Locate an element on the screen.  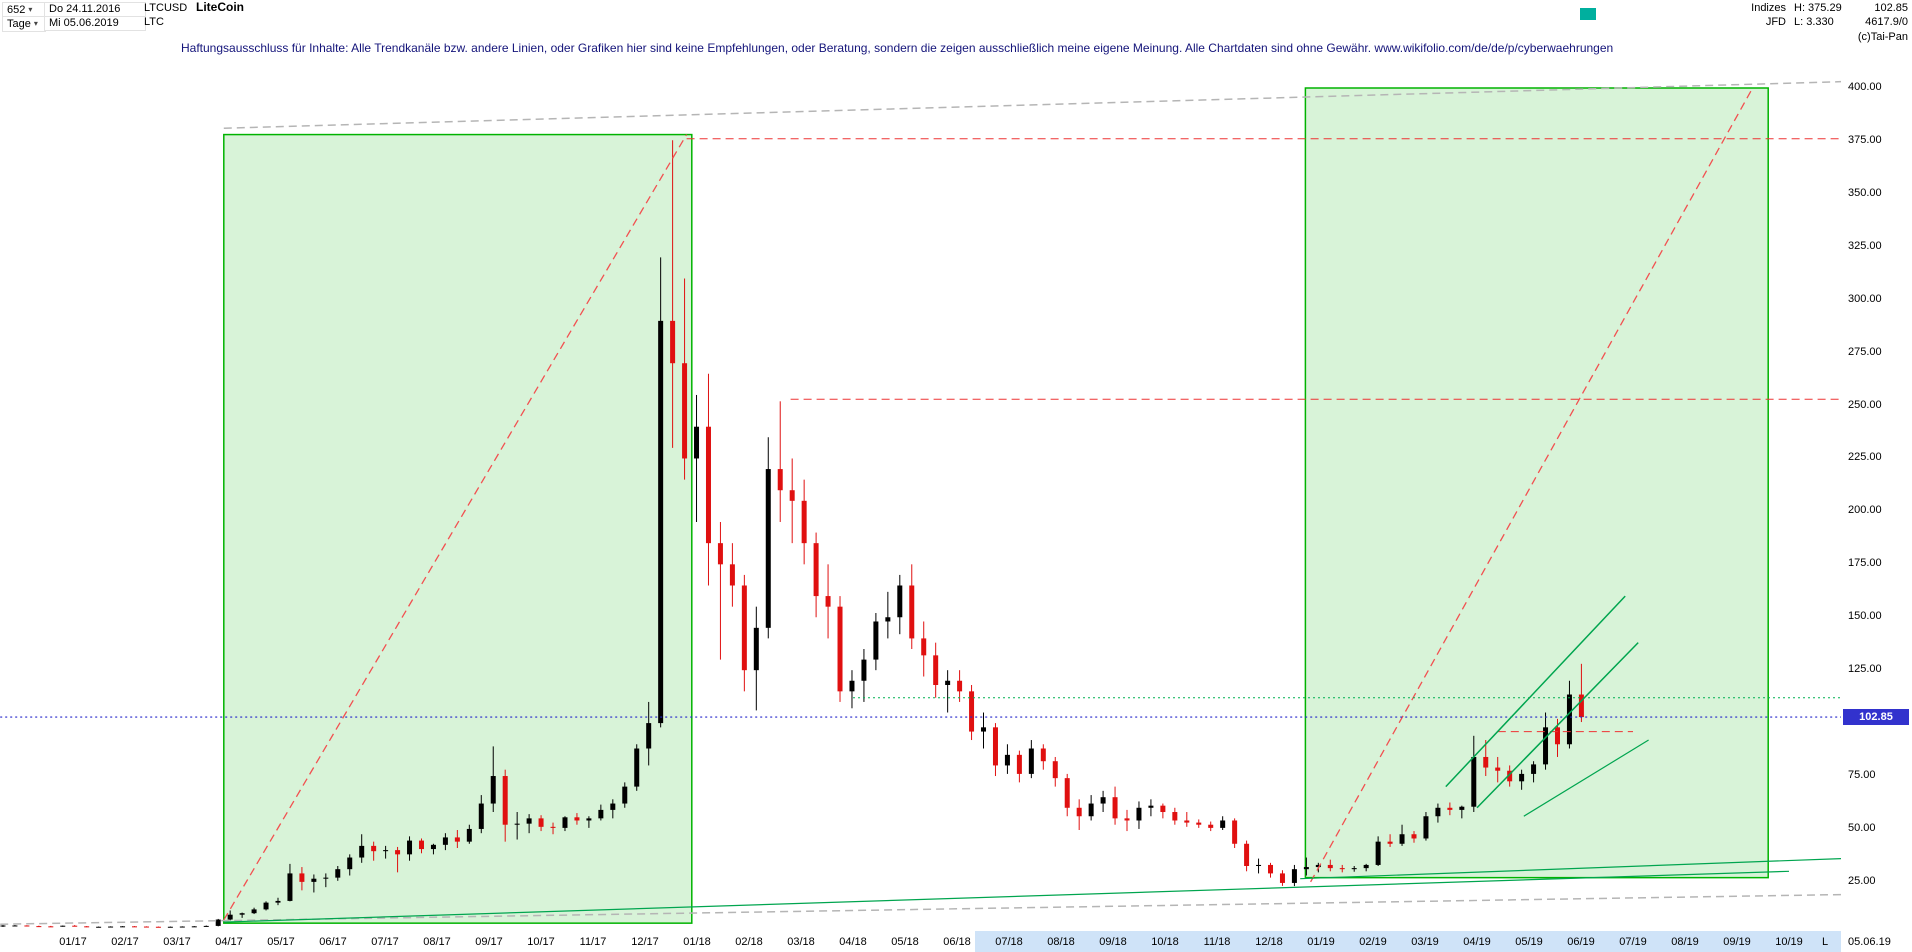
time-tick-label: 09/17 is located at coordinates (489, 942).